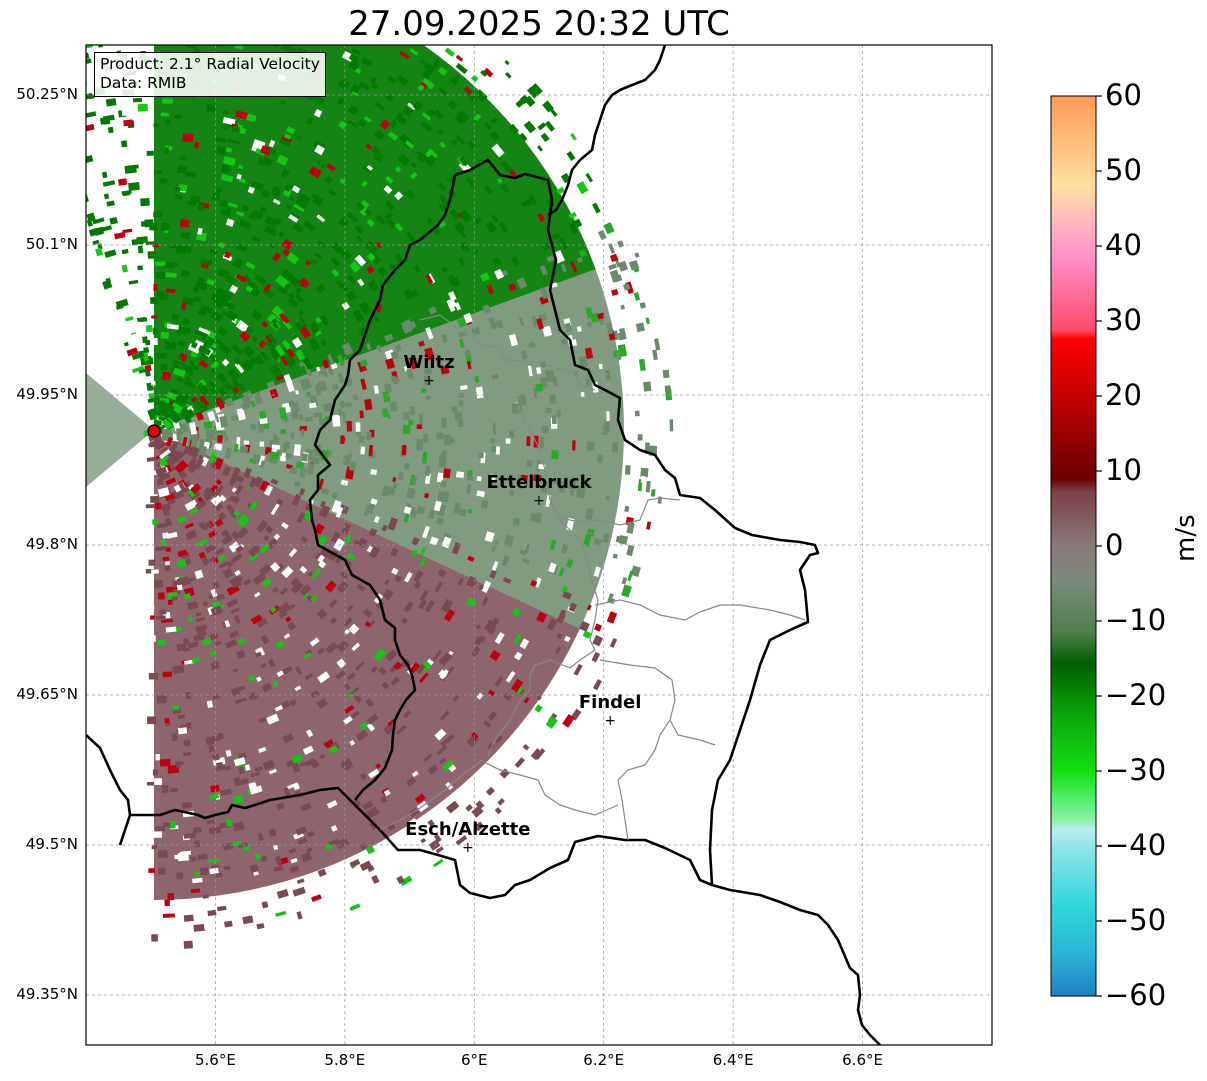 The width and height of the screenshot is (1207, 1081). Describe the element at coordinates (51, 544) in the screenshot. I see `lat-tick-label: 49.8°N` at that location.